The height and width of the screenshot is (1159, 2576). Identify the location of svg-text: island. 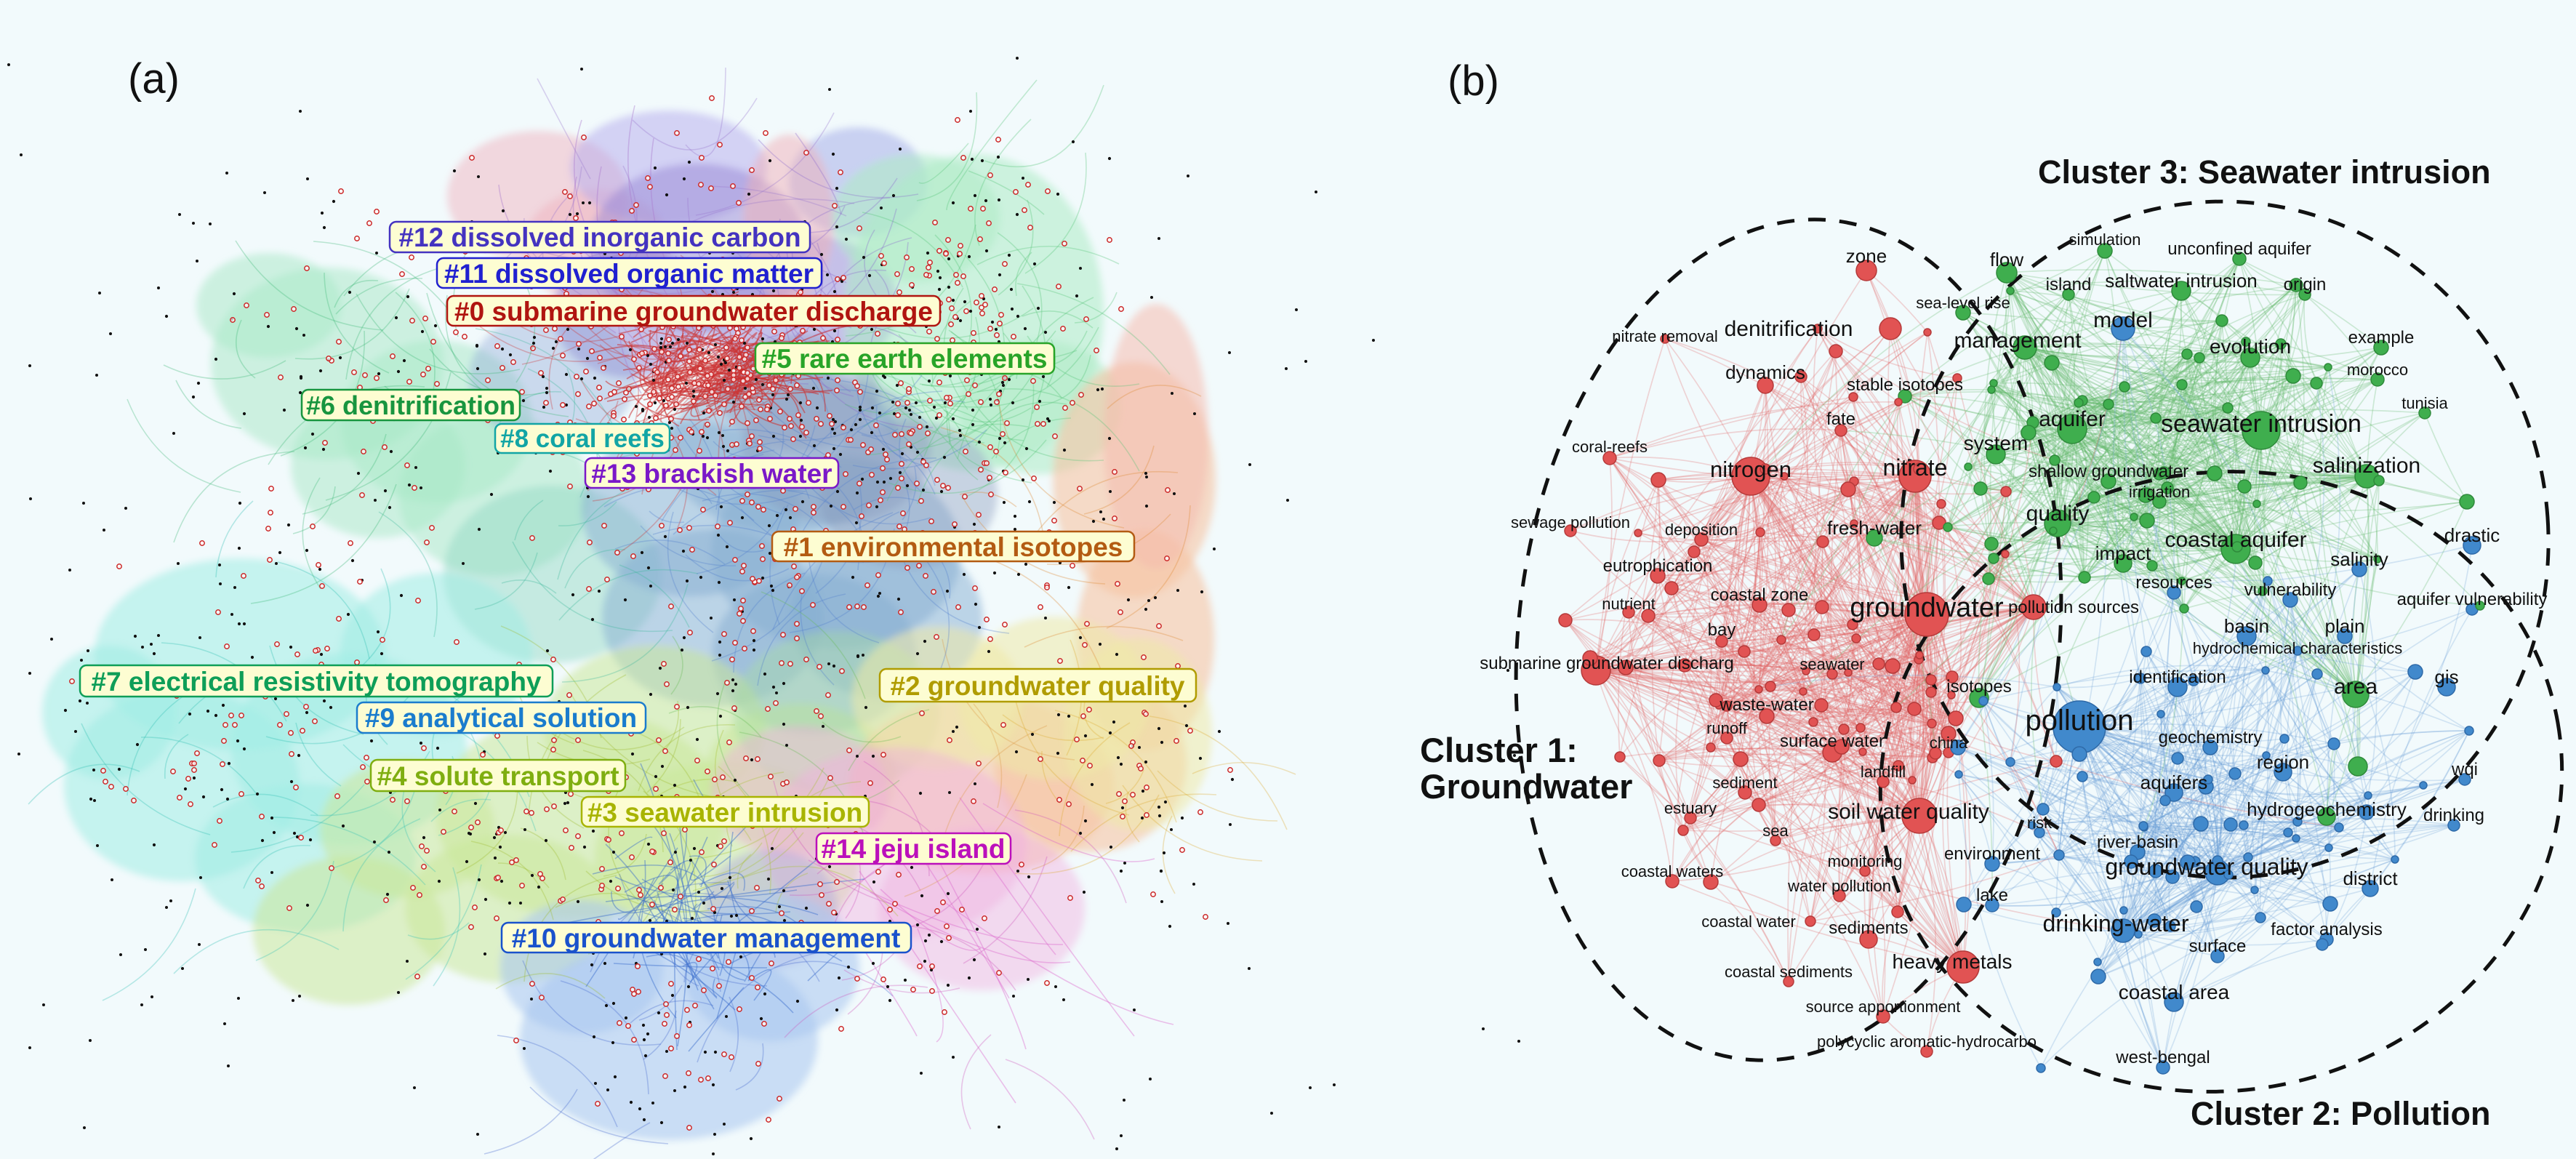
(2069, 284).